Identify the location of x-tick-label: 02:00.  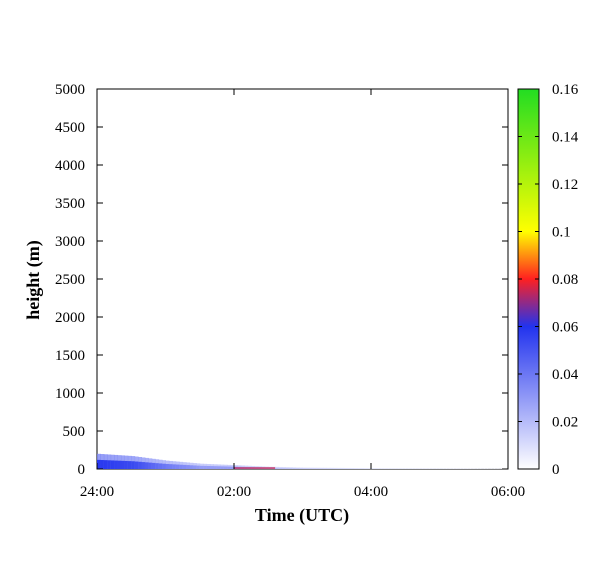
(234, 492).